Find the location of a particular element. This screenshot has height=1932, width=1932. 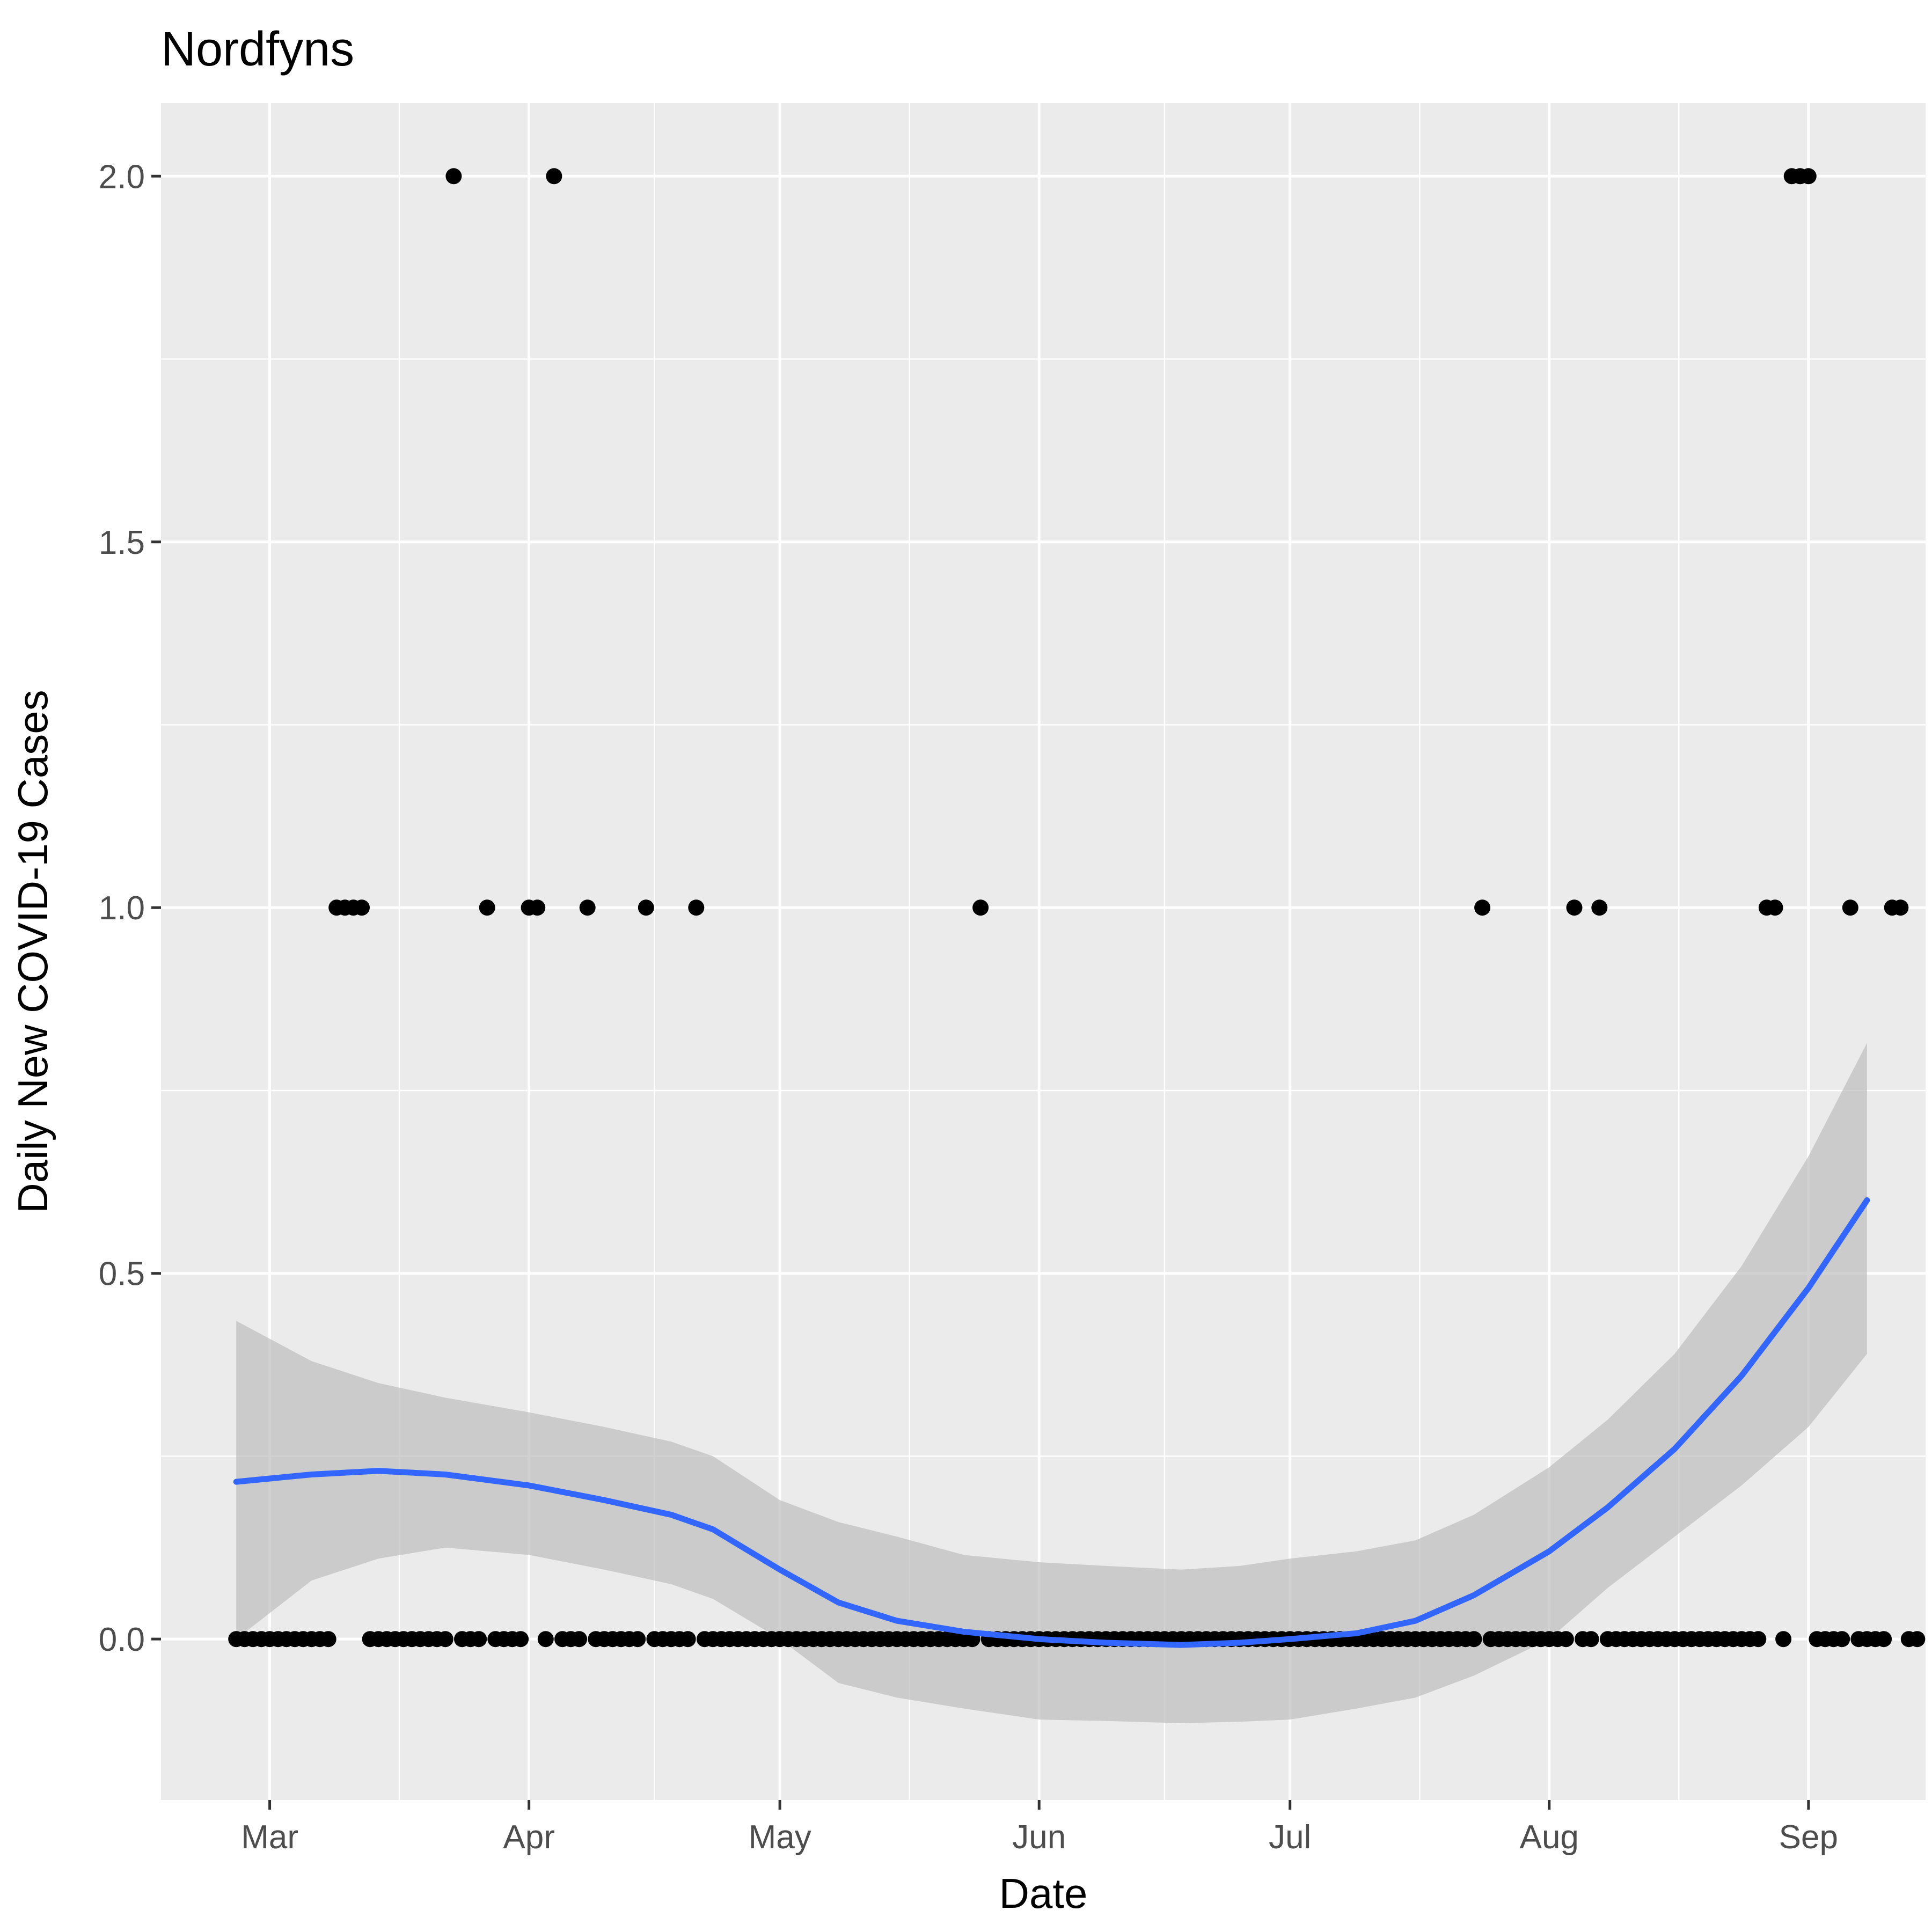

x-tick-label: Jul is located at coordinates (1290, 1837).